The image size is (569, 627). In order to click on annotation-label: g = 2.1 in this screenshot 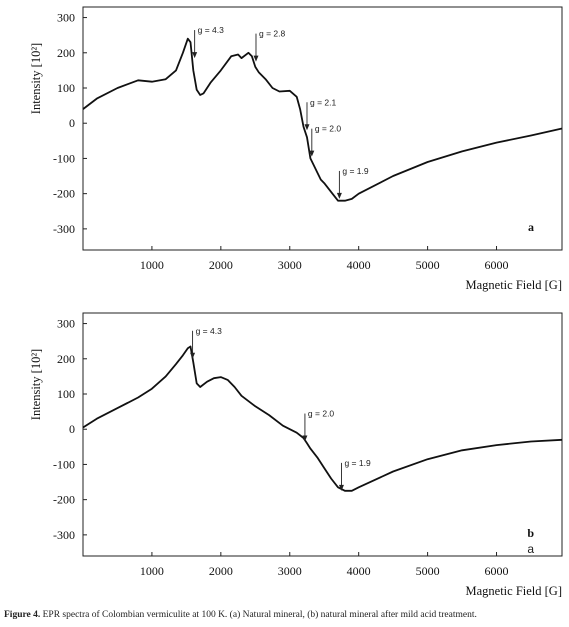, I will do `click(323, 102)`.